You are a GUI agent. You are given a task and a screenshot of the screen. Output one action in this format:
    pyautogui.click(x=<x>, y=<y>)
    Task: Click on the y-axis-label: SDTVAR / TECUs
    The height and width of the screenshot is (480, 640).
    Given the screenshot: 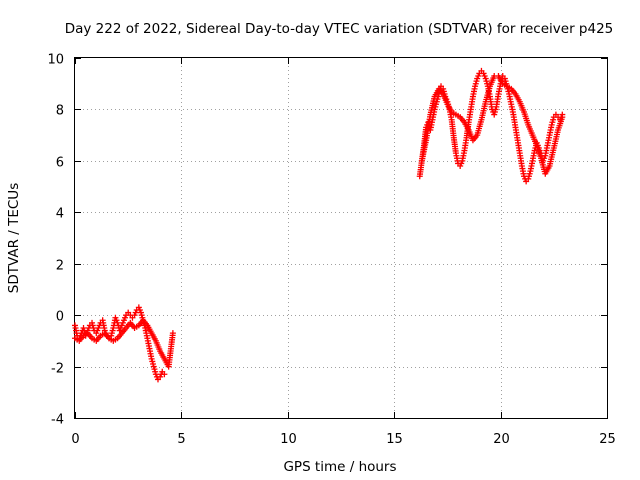 What is the action you would take?
    pyautogui.click(x=14, y=238)
    